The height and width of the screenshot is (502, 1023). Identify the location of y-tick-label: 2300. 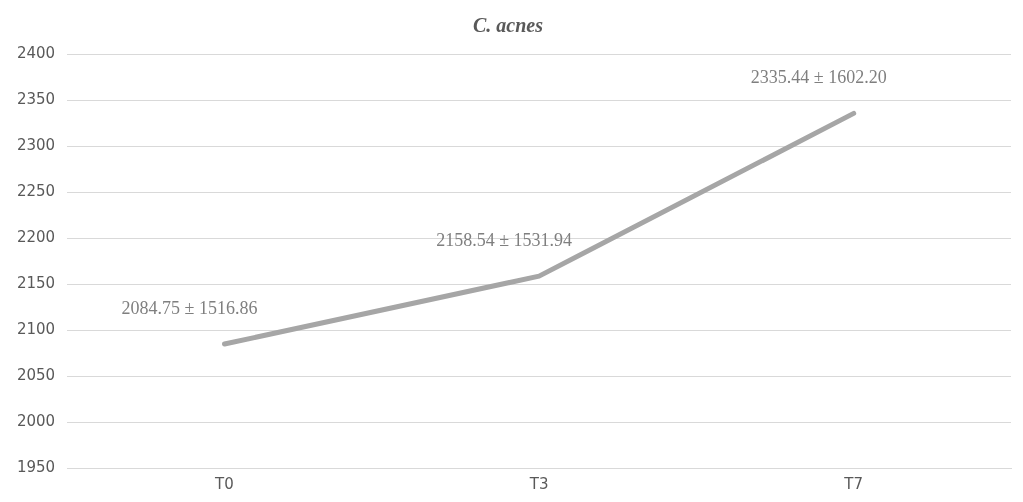
(36, 144).